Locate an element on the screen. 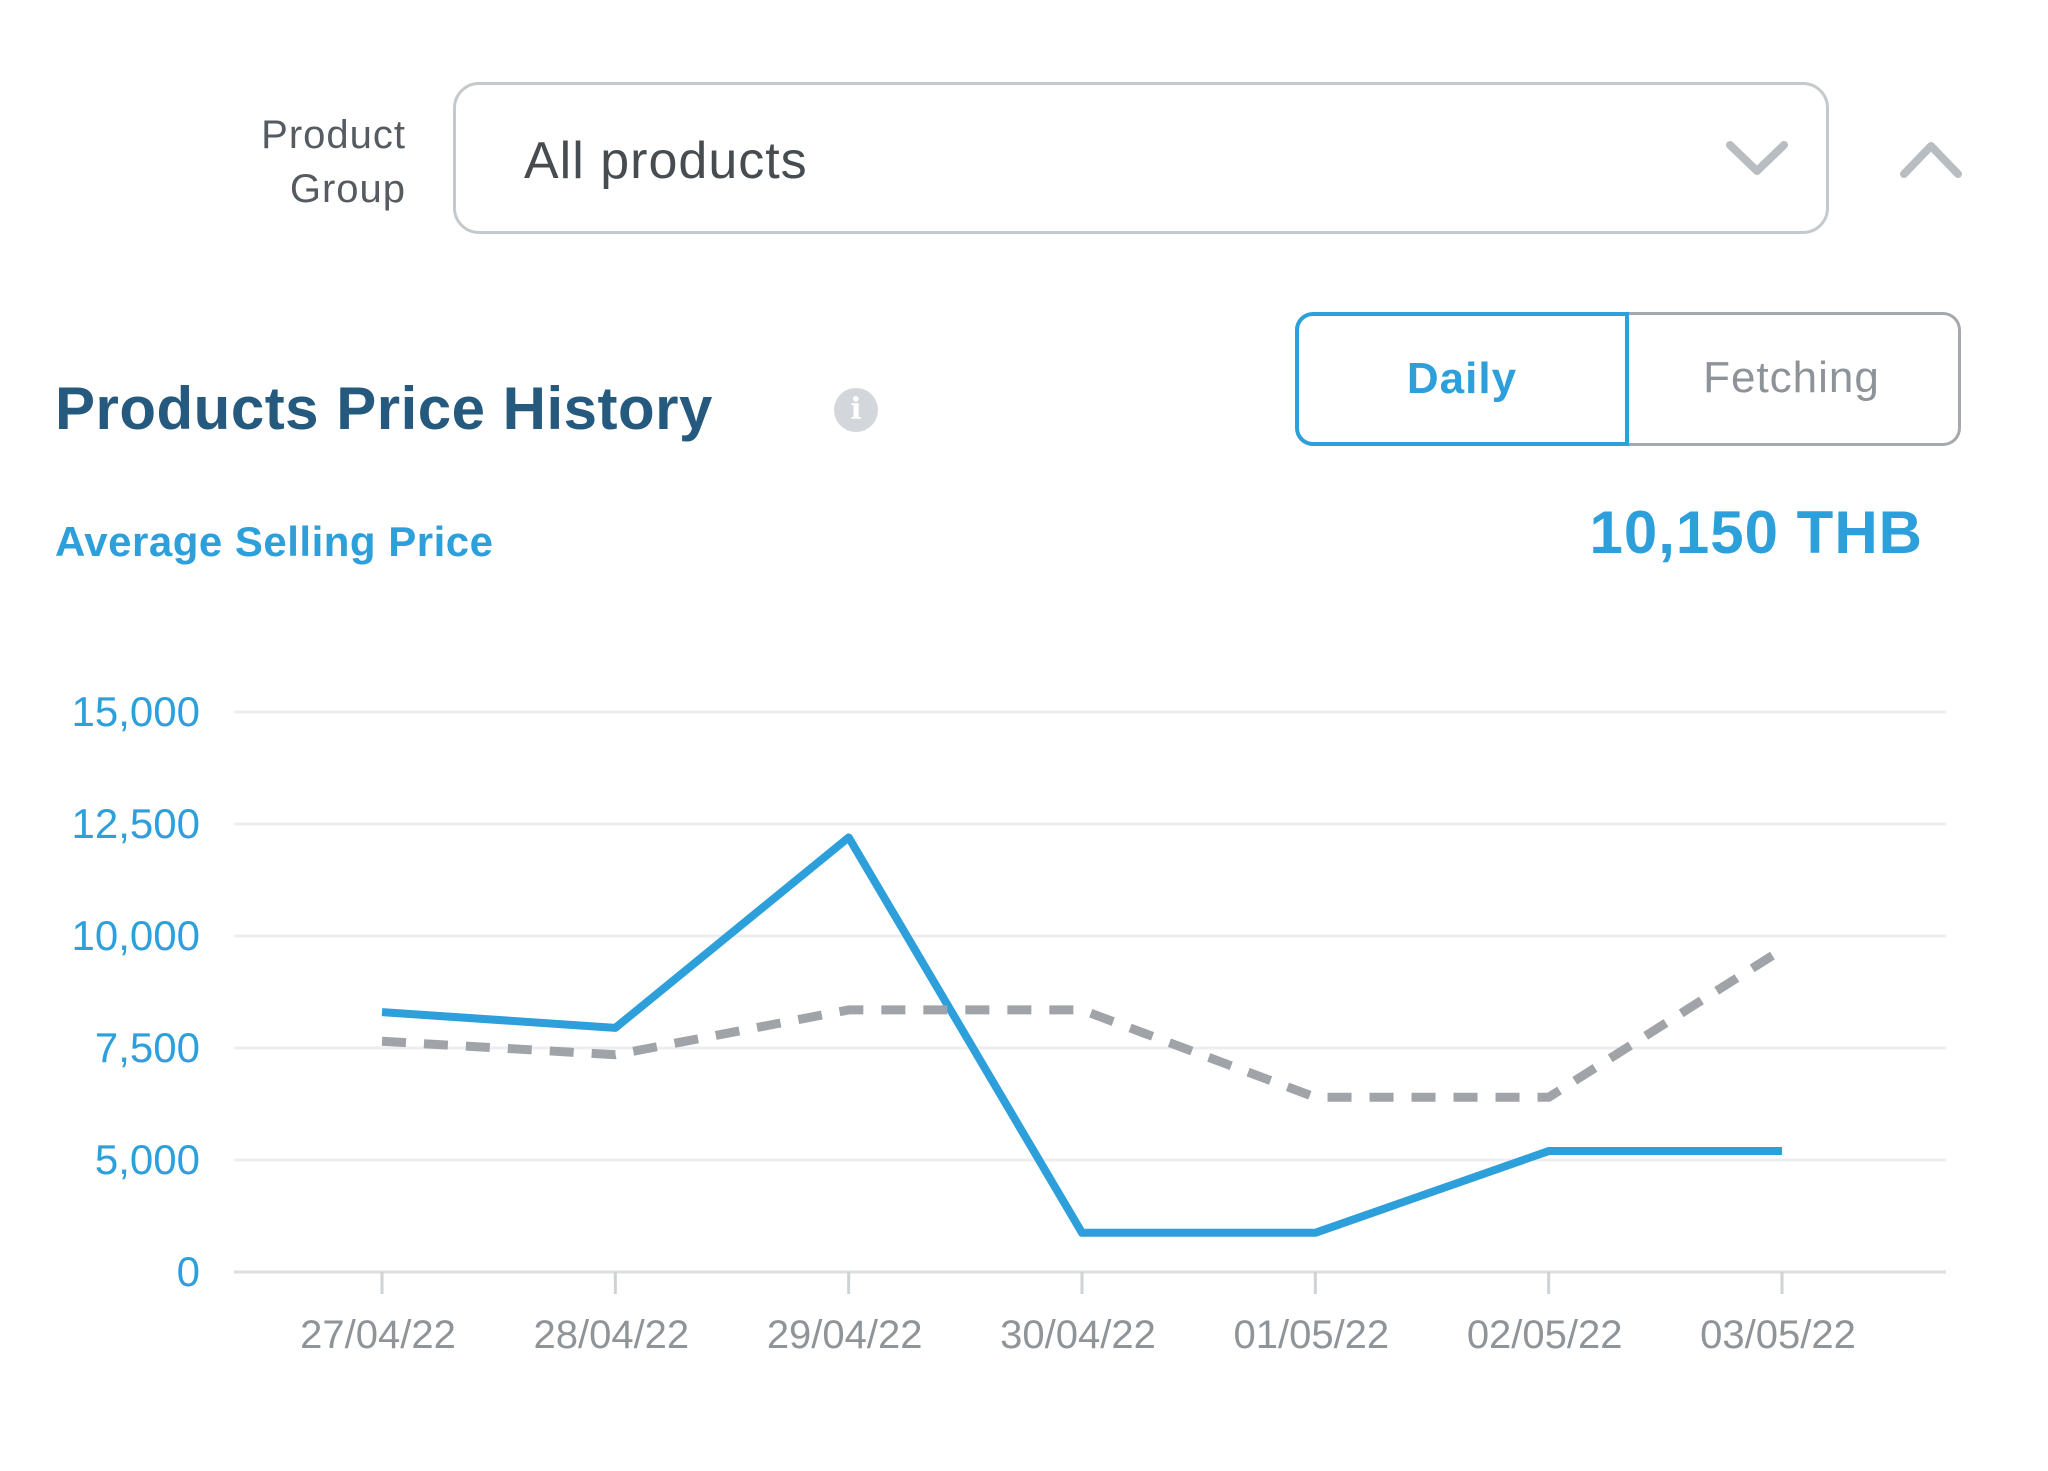 Image resolution: width=2048 pixels, height=1471 pixels. product-group-label-line1: Product is located at coordinates (333, 135).